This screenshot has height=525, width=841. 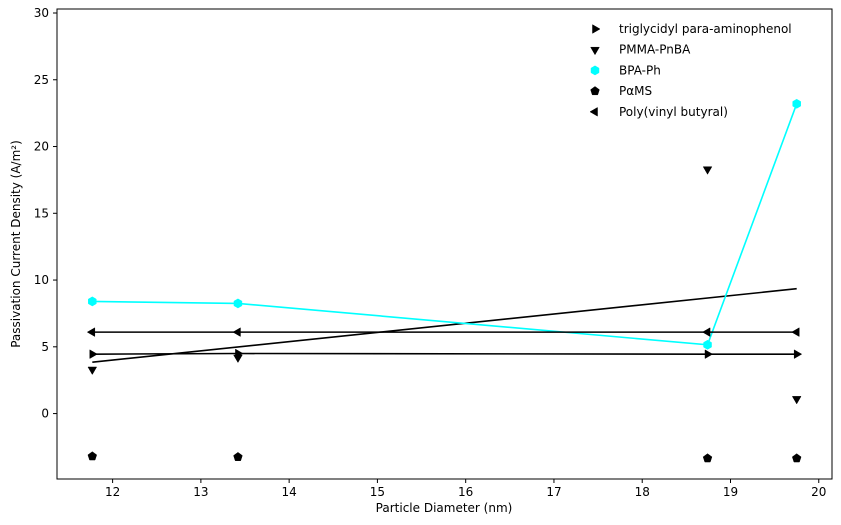 I want to click on legend-label: triglycidyl para-aminophenol, so click(x=705, y=29).